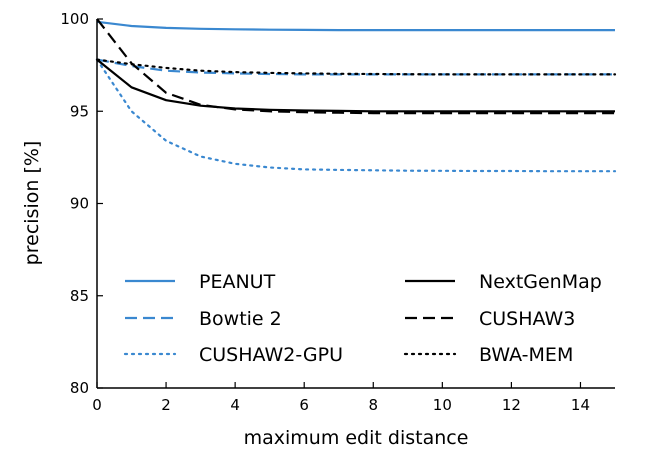  I want to click on x-tick-label: 6, so click(304, 405).